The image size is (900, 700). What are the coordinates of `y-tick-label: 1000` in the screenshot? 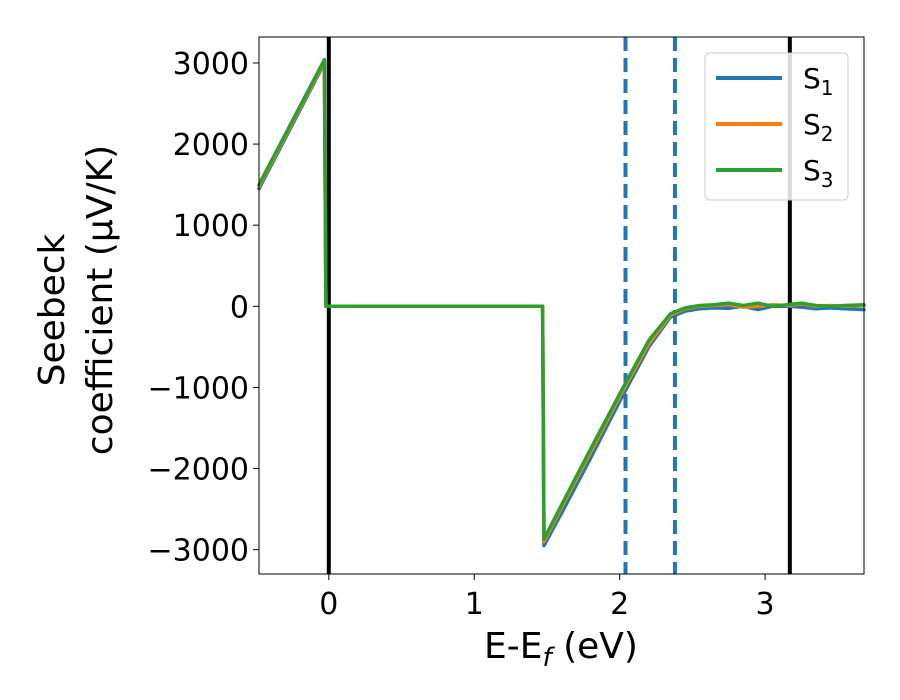 It's located at (211, 226).